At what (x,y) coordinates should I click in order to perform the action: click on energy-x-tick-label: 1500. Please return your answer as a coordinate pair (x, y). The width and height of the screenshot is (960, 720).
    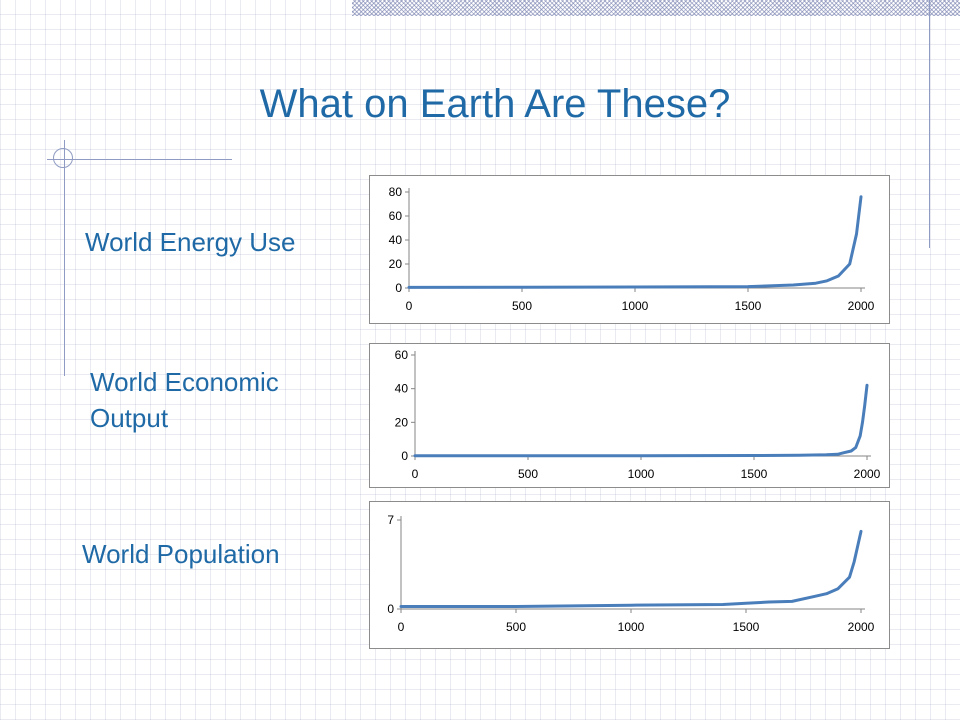
    Looking at the image, I should click on (748, 306).